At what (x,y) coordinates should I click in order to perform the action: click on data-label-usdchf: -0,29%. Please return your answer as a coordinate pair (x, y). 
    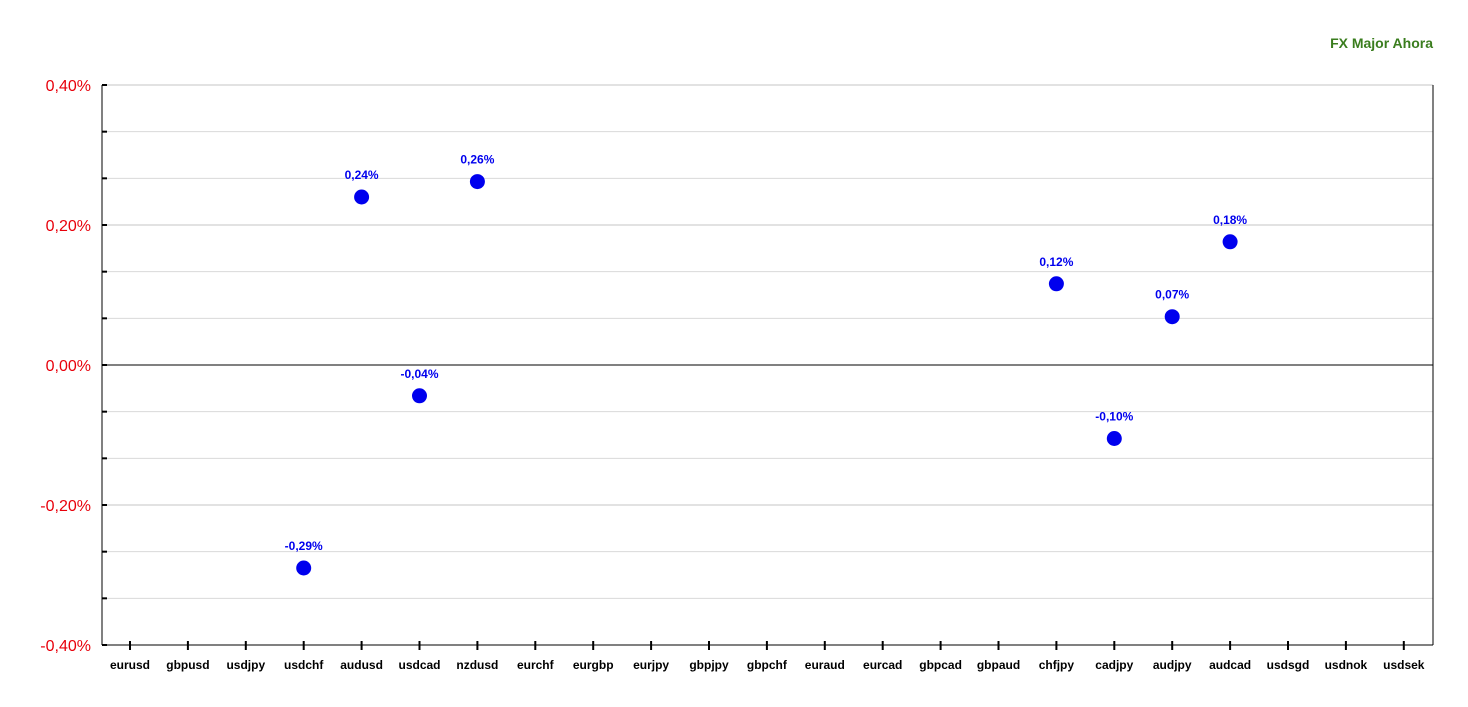
    Looking at the image, I should click on (304, 546).